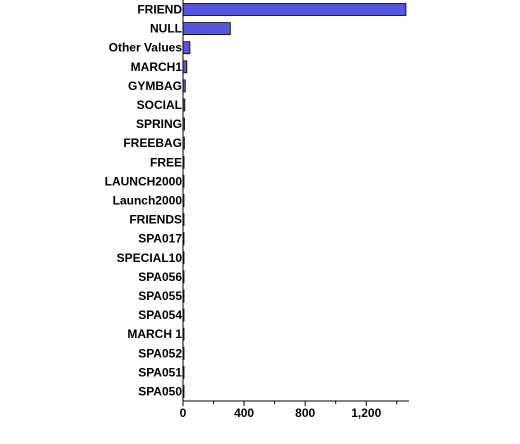 This screenshot has height=444, width=520. What do you see at coordinates (146, 48) in the screenshot?
I see `category-label-other-values: Other Values` at bounding box center [146, 48].